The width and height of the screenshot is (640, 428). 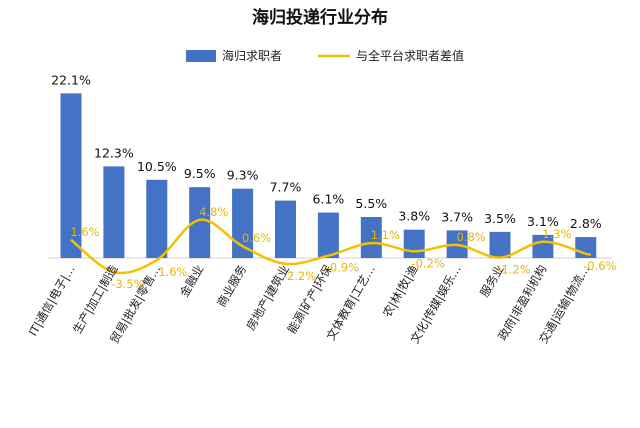 What do you see at coordinates (543, 221) in the screenshot?
I see `bar-value-label: 3.1%` at bounding box center [543, 221].